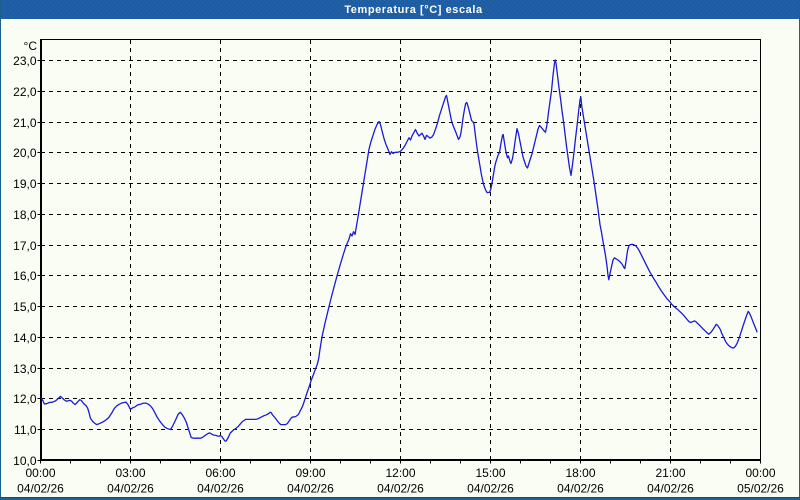 The image size is (800, 500). What do you see at coordinates (25, 461) in the screenshot?
I see `svg-text: 10,0` at bounding box center [25, 461].